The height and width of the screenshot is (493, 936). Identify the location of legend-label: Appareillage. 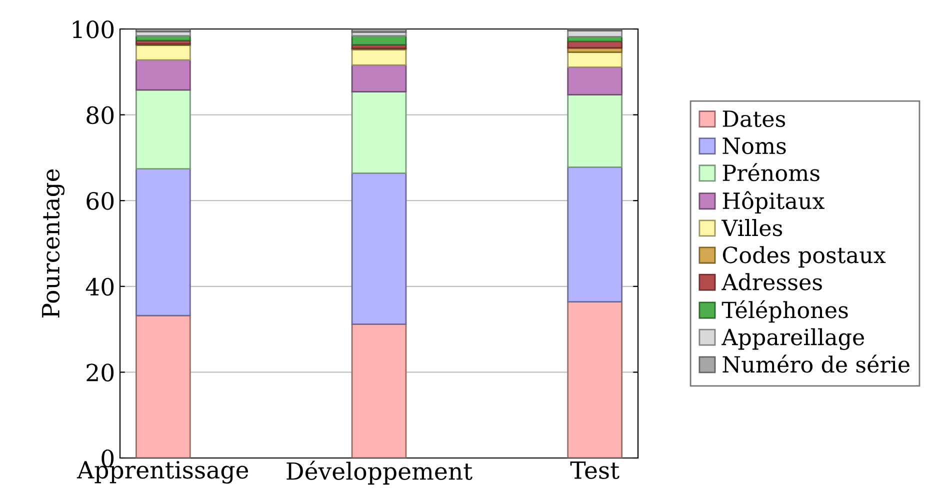
(793, 339).